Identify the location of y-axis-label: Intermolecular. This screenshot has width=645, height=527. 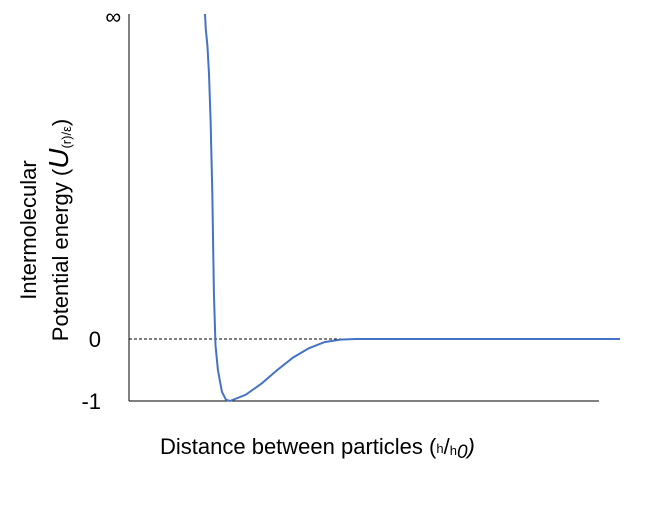
(28, 229).